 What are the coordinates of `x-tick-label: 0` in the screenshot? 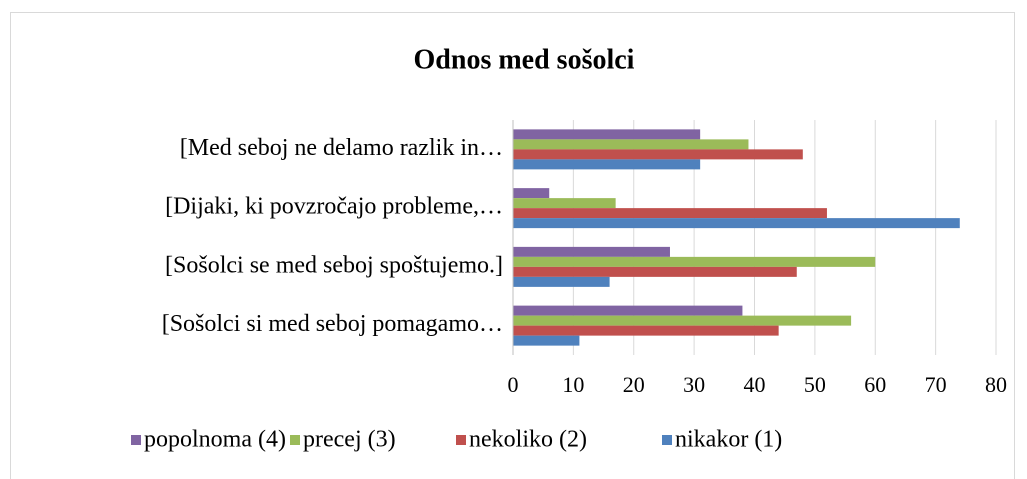 It's located at (513, 384).